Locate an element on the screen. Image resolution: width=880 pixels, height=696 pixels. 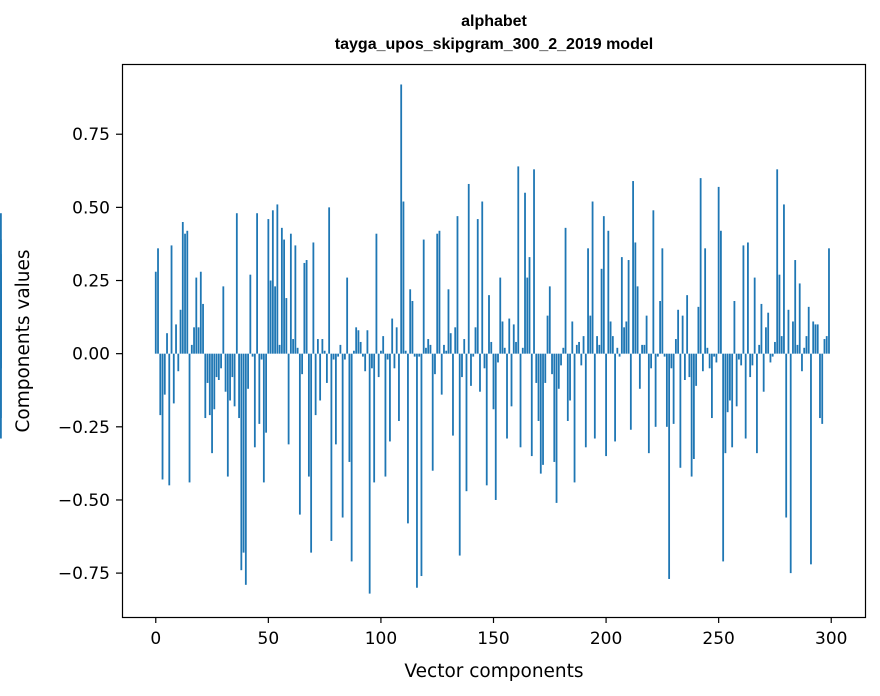
y-tick-label: 0.50 is located at coordinates (91, 208).